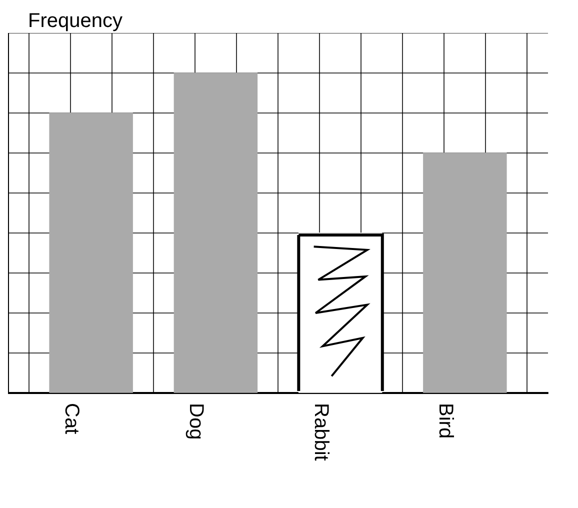 Image resolution: width=578 pixels, height=508 pixels. I want to click on x-tick-label: Dog, so click(196, 421).